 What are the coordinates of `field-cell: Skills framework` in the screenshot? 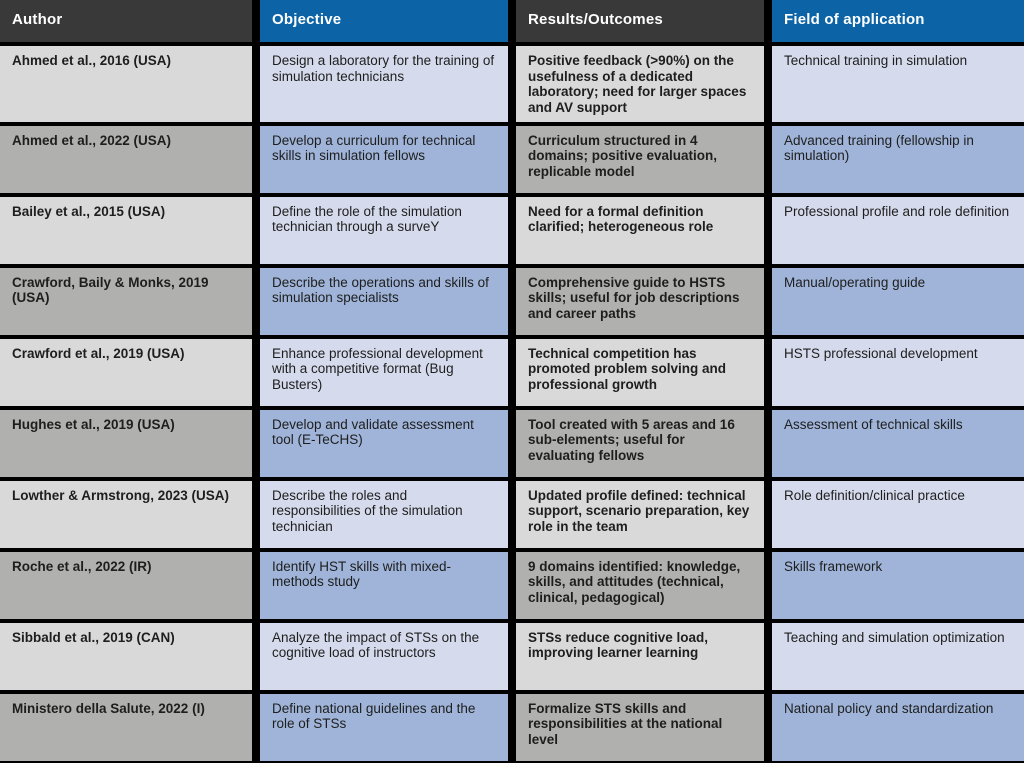 It's located at (894, 584).